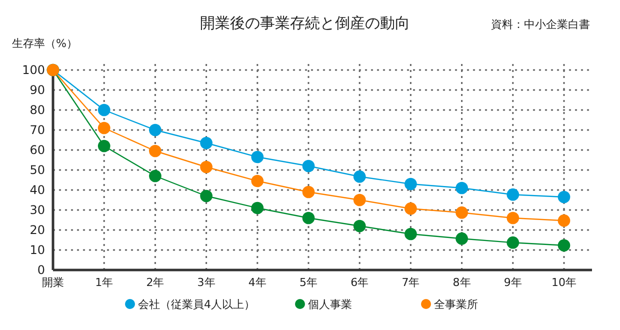  Describe the element at coordinates (411, 282) in the screenshot. I see `x-tick-label: 7年` at that location.